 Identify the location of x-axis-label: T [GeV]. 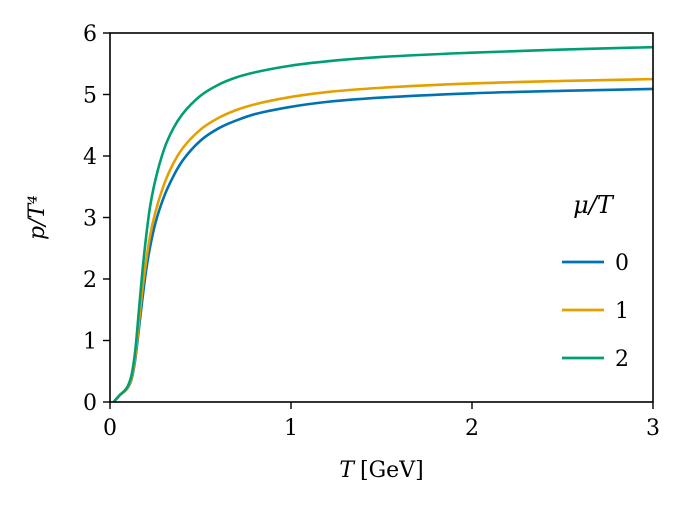
(381, 470).